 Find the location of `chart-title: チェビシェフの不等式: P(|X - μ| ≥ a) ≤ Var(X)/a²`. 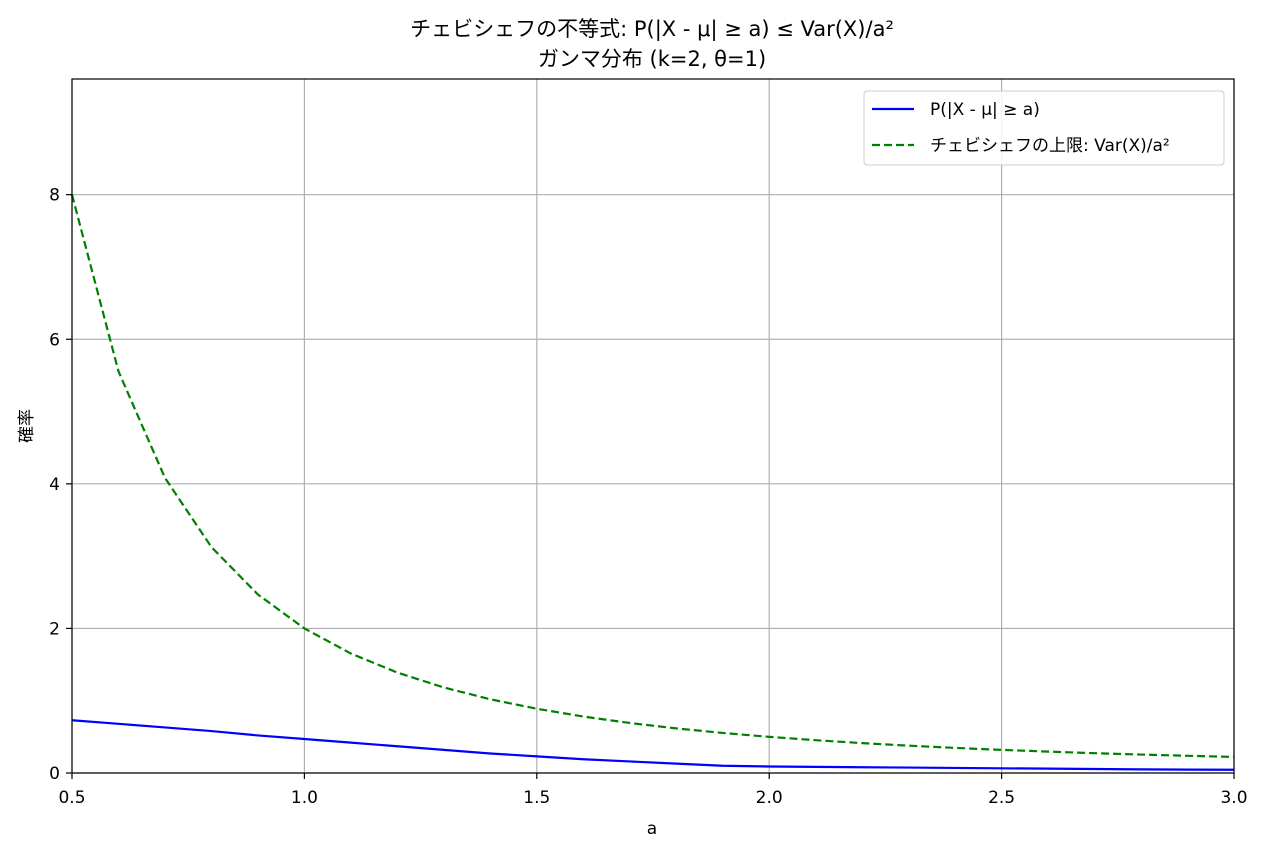

chart-title: チェビシェフの不等式: P(|X - μ| ≥ a) ≤ Var(X)/a² is located at coordinates (652, 29).